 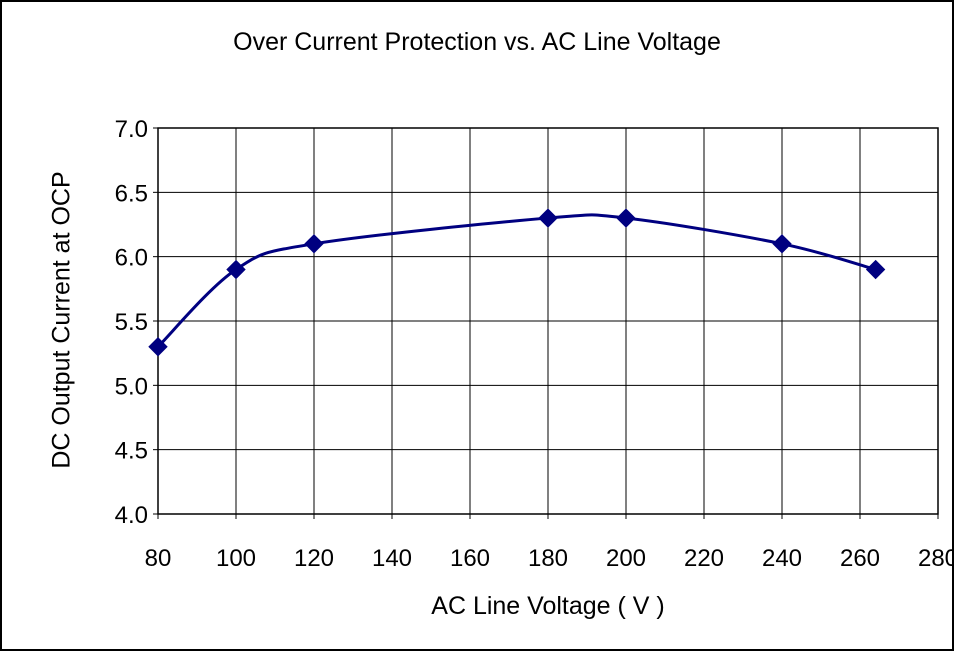 What do you see at coordinates (131, 386) in the screenshot?
I see `y-tick-label: 5.0` at bounding box center [131, 386].